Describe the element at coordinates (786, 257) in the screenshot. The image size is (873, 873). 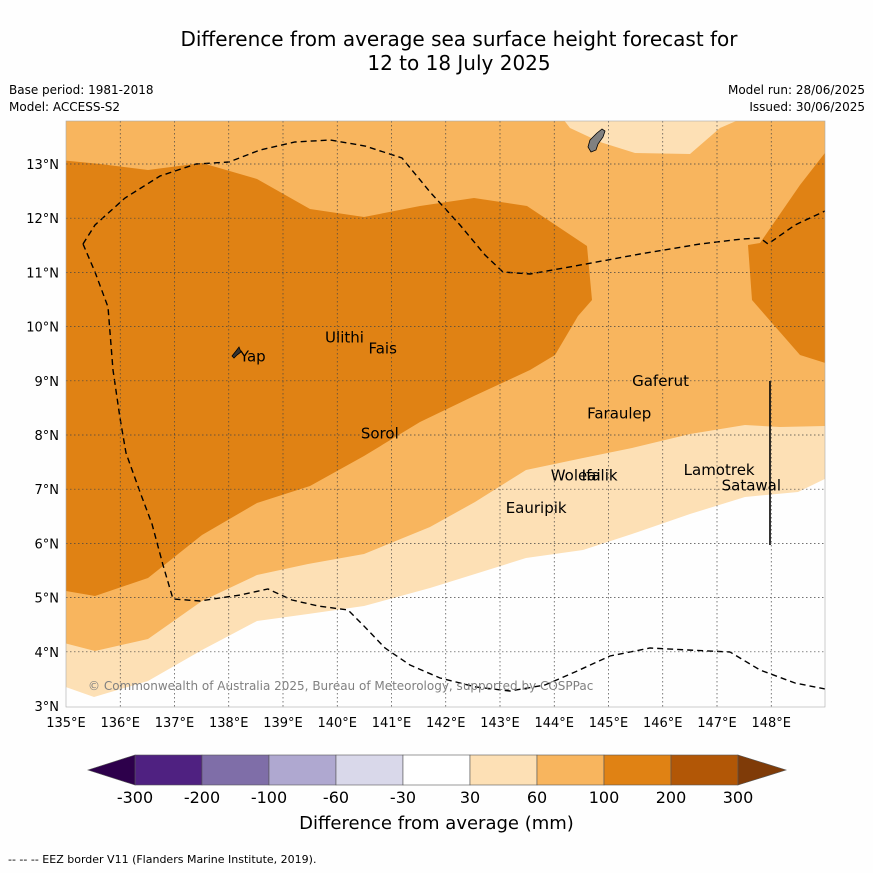
I see `anomaly-region-100-200-east` at that location.